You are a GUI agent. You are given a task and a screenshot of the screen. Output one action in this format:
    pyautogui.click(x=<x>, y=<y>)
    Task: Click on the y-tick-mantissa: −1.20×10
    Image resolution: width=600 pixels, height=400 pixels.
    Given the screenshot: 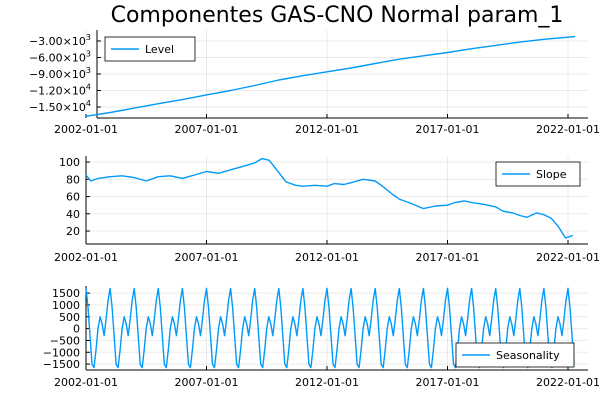 What is the action you would take?
    pyautogui.click(x=57, y=91)
    